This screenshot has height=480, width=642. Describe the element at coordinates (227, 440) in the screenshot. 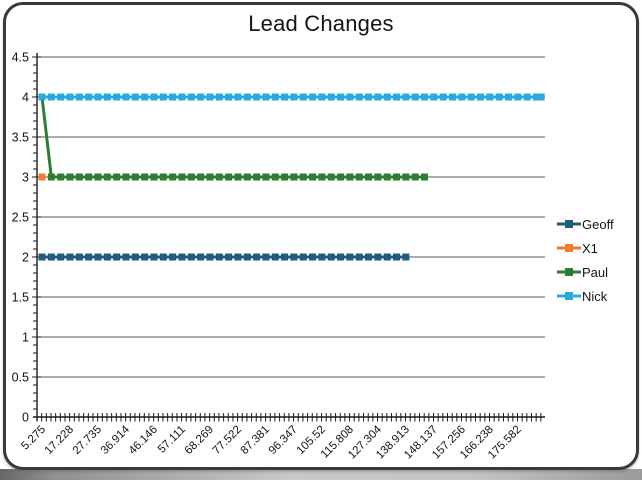

I see `svg-text: 77.522` at that location.